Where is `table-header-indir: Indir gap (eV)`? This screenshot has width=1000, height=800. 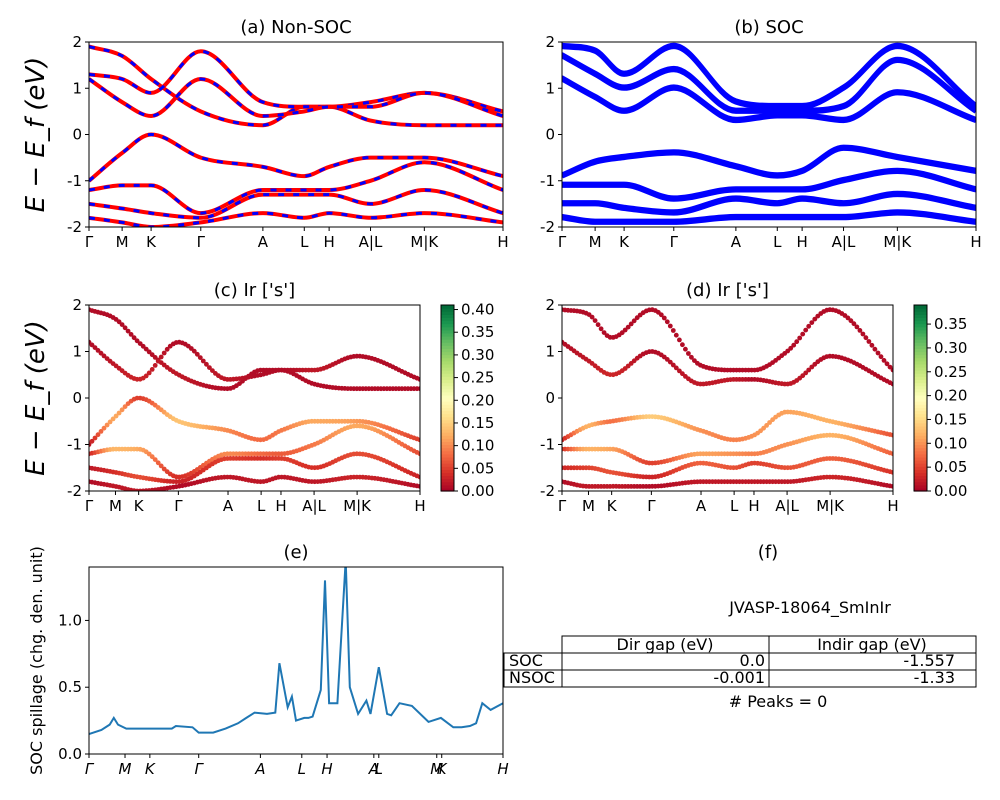
table-header-indir: Indir gap (eV) is located at coordinates (872, 644).